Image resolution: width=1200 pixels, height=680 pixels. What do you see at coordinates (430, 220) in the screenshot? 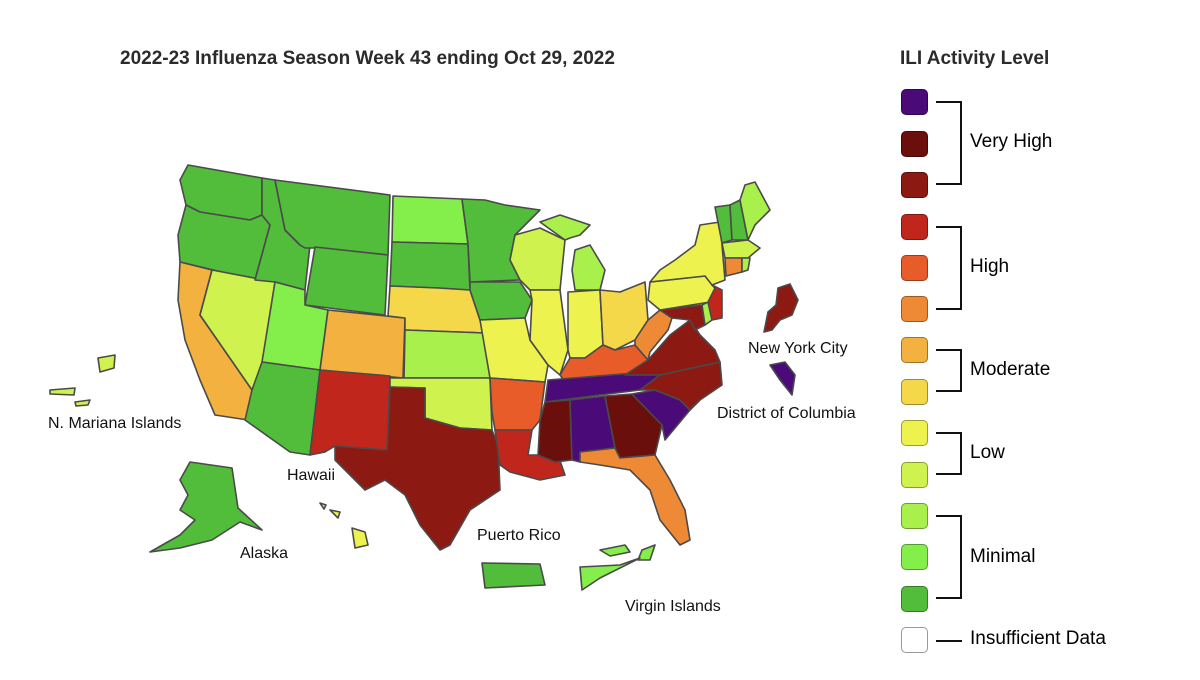
I see `state-north-dakota` at bounding box center [430, 220].